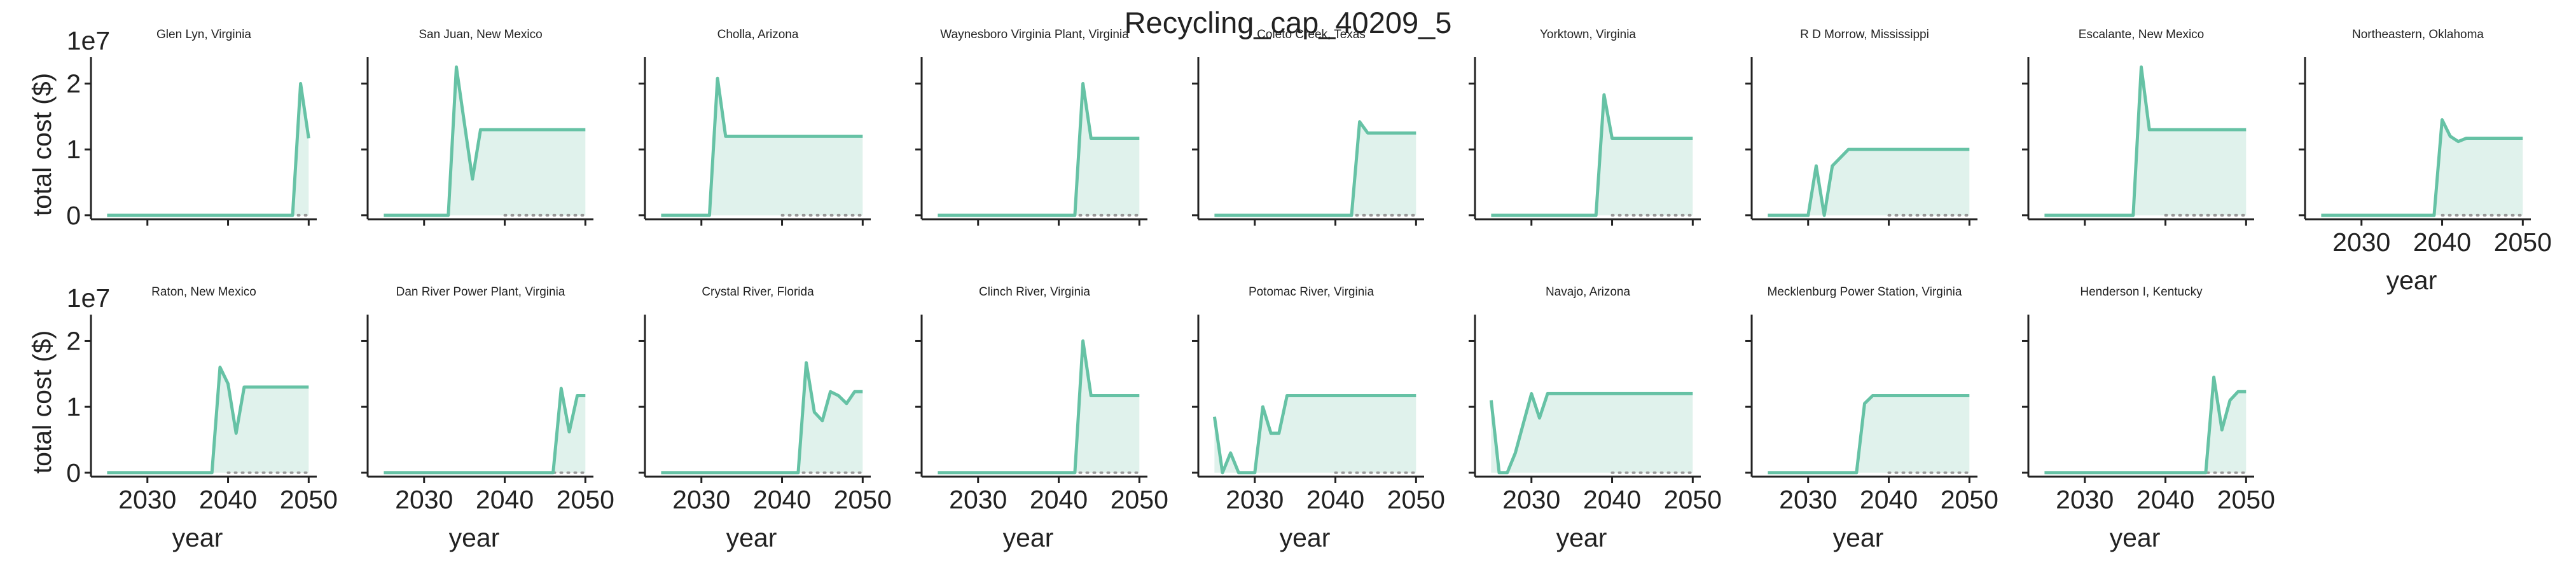 The image size is (2576, 572). I want to click on subplot-title: Raton, New Mexico, so click(203, 292).